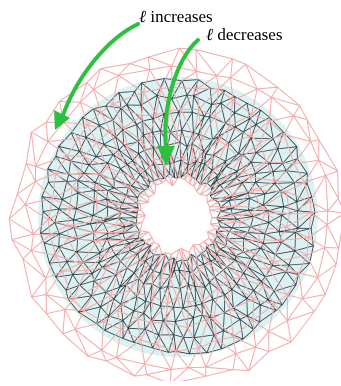  What do you see at coordinates (176, 16) in the screenshot?
I see `label-ell-increases: ℓ increases` at bounding box center [176, 16].